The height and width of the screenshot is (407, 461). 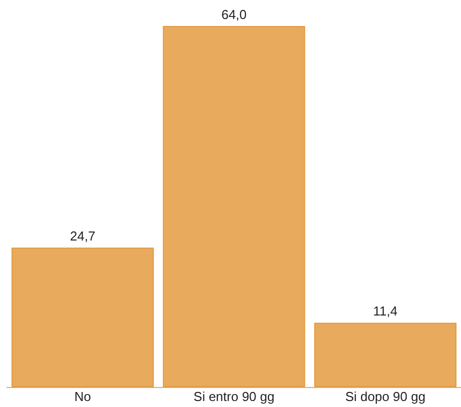 What do you see at coordinates (385, 311) in the screenshot?
I see `data-label: 11,4` at bounding box center [385, 311].